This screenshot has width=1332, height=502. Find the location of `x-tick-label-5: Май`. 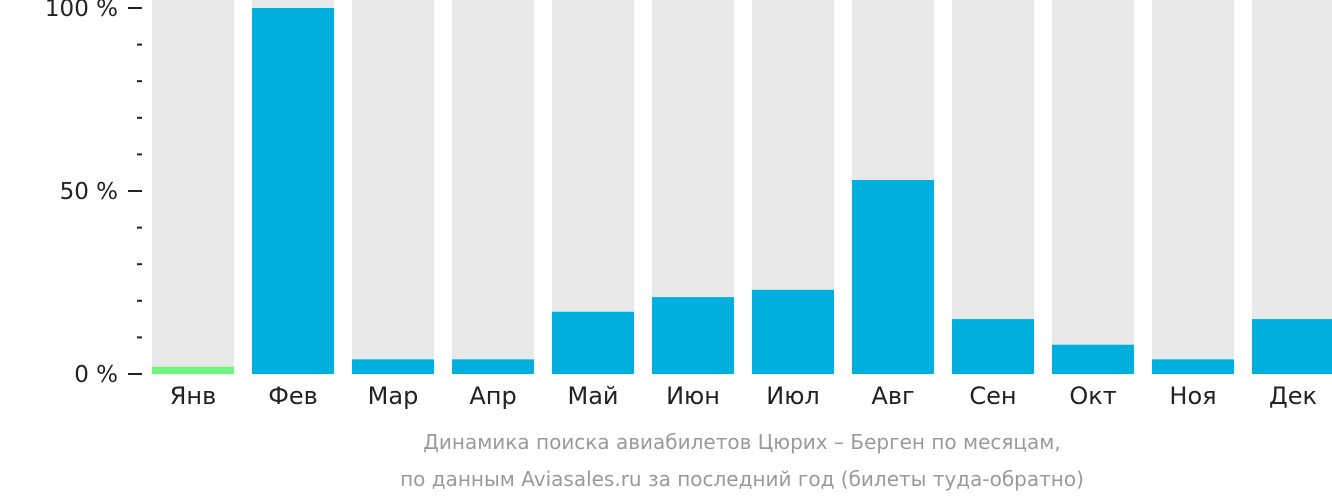

x-tick-label-5: Май is located at coordinates (592, 396).